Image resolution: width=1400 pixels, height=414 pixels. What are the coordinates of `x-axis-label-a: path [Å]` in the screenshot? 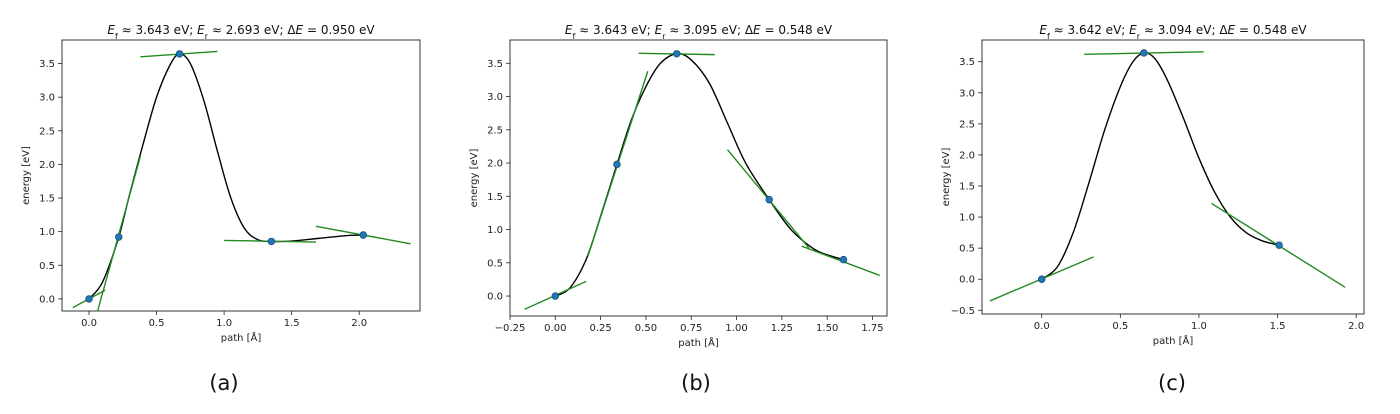 It's located at (241, 337).